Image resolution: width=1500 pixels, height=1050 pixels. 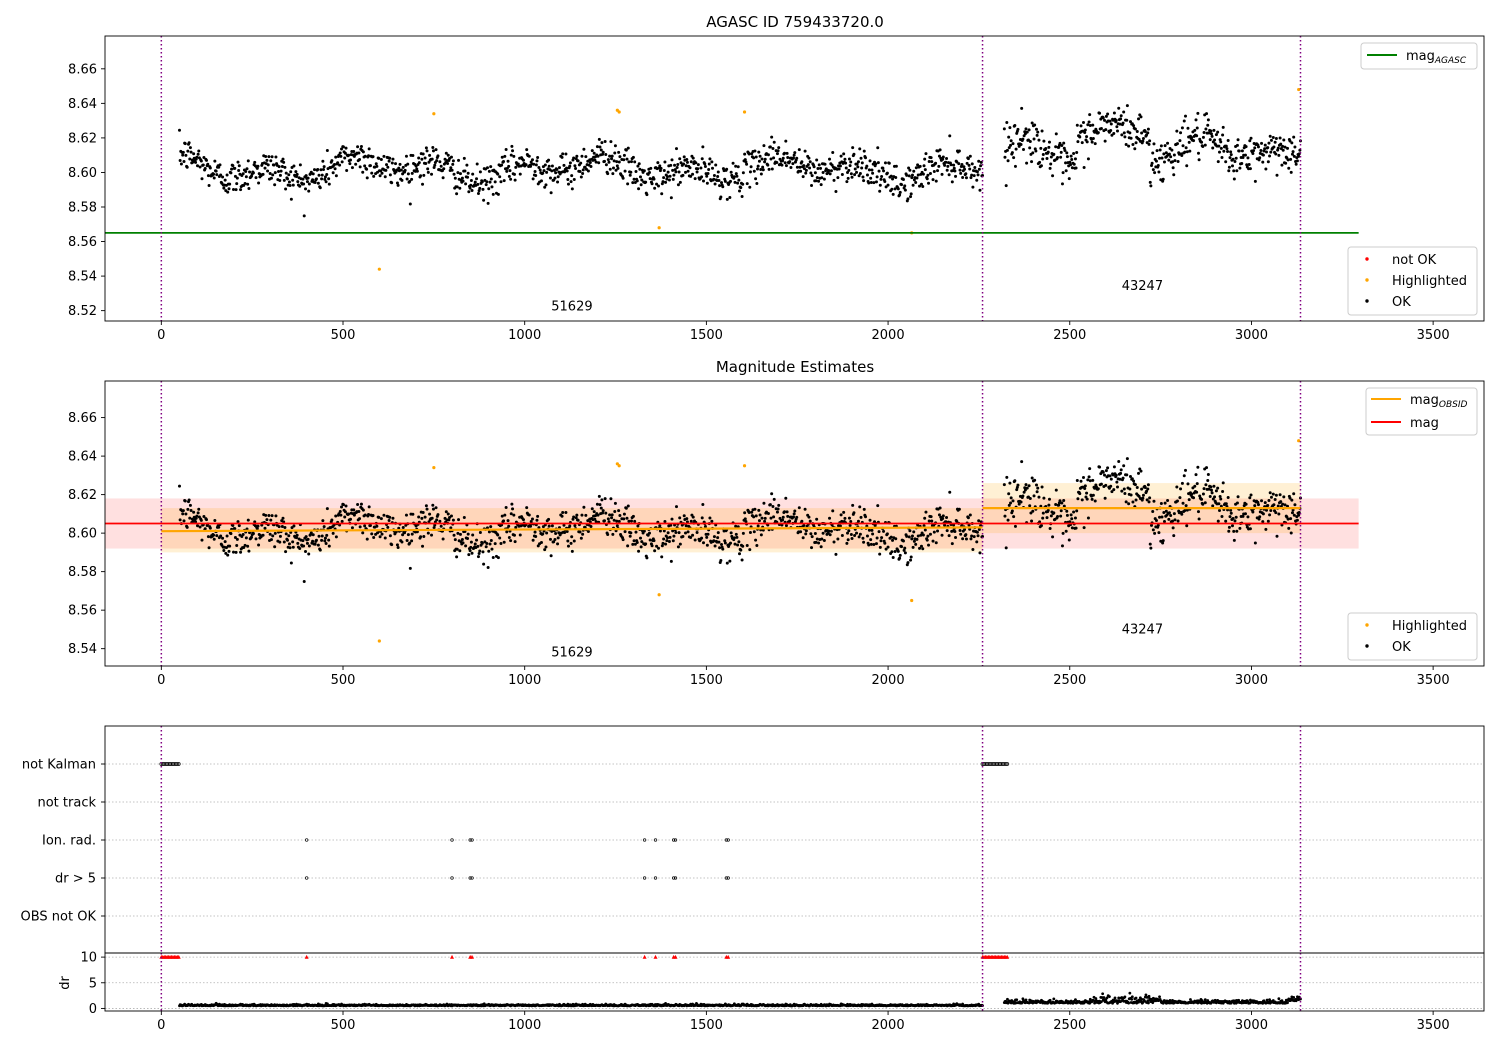 What do you see at coordinates (1069, 680) in the screenshot?
I see `estimates-xtick-label: 2500` at bounding box center [1069, 680].